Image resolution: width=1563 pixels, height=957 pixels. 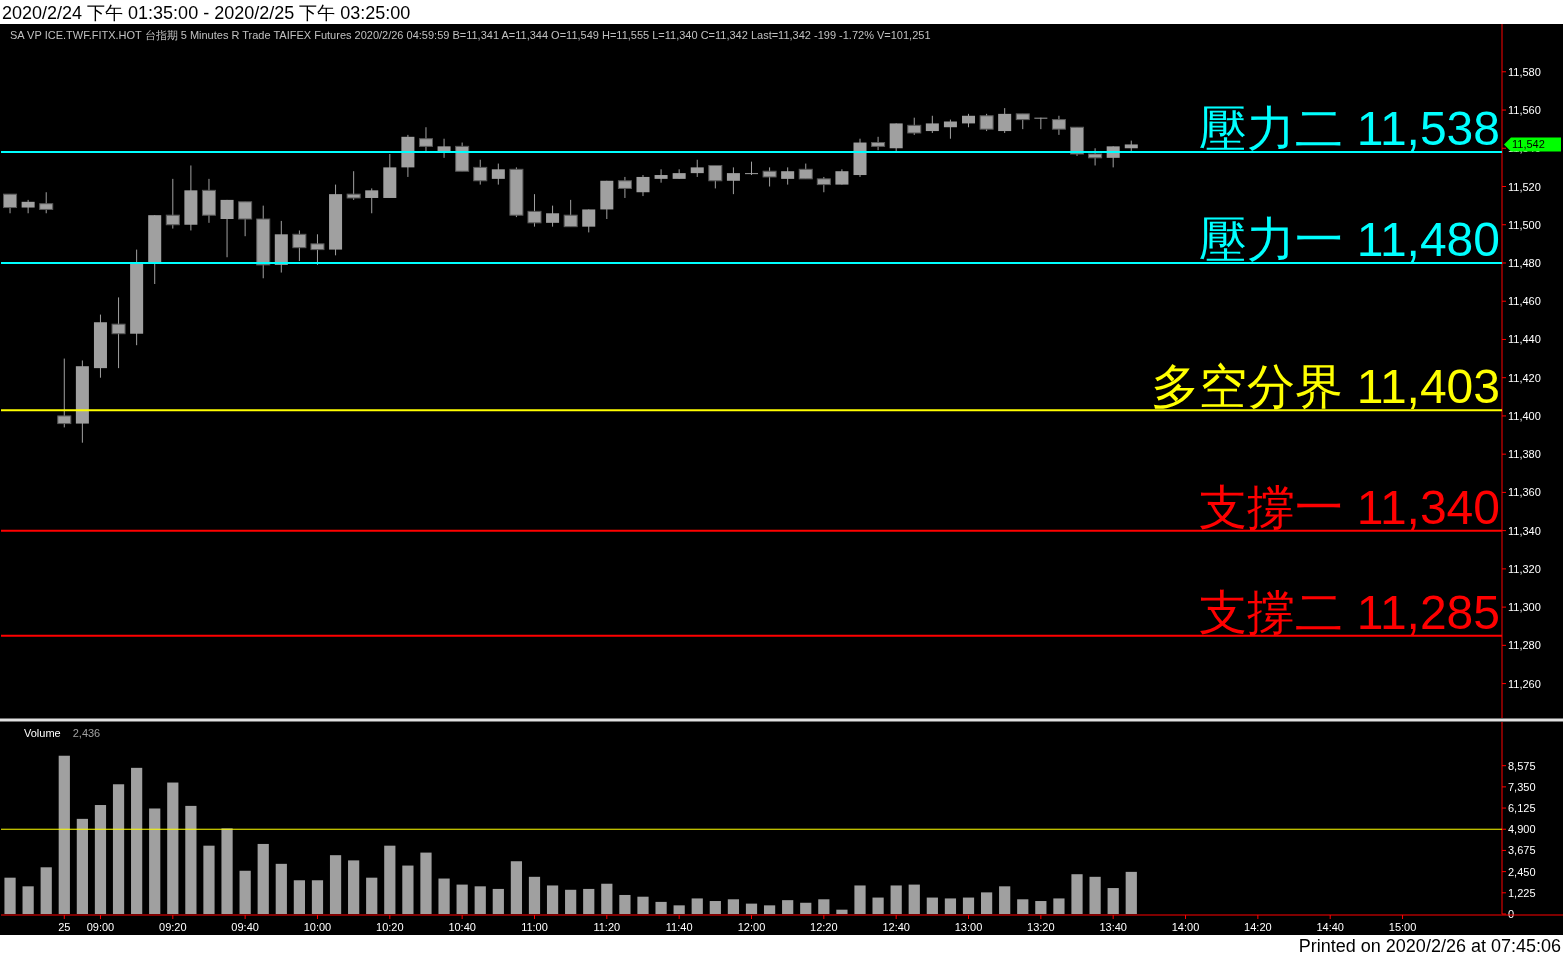 I want to click on ytick: 4,900, so click(x=1522, y=829).